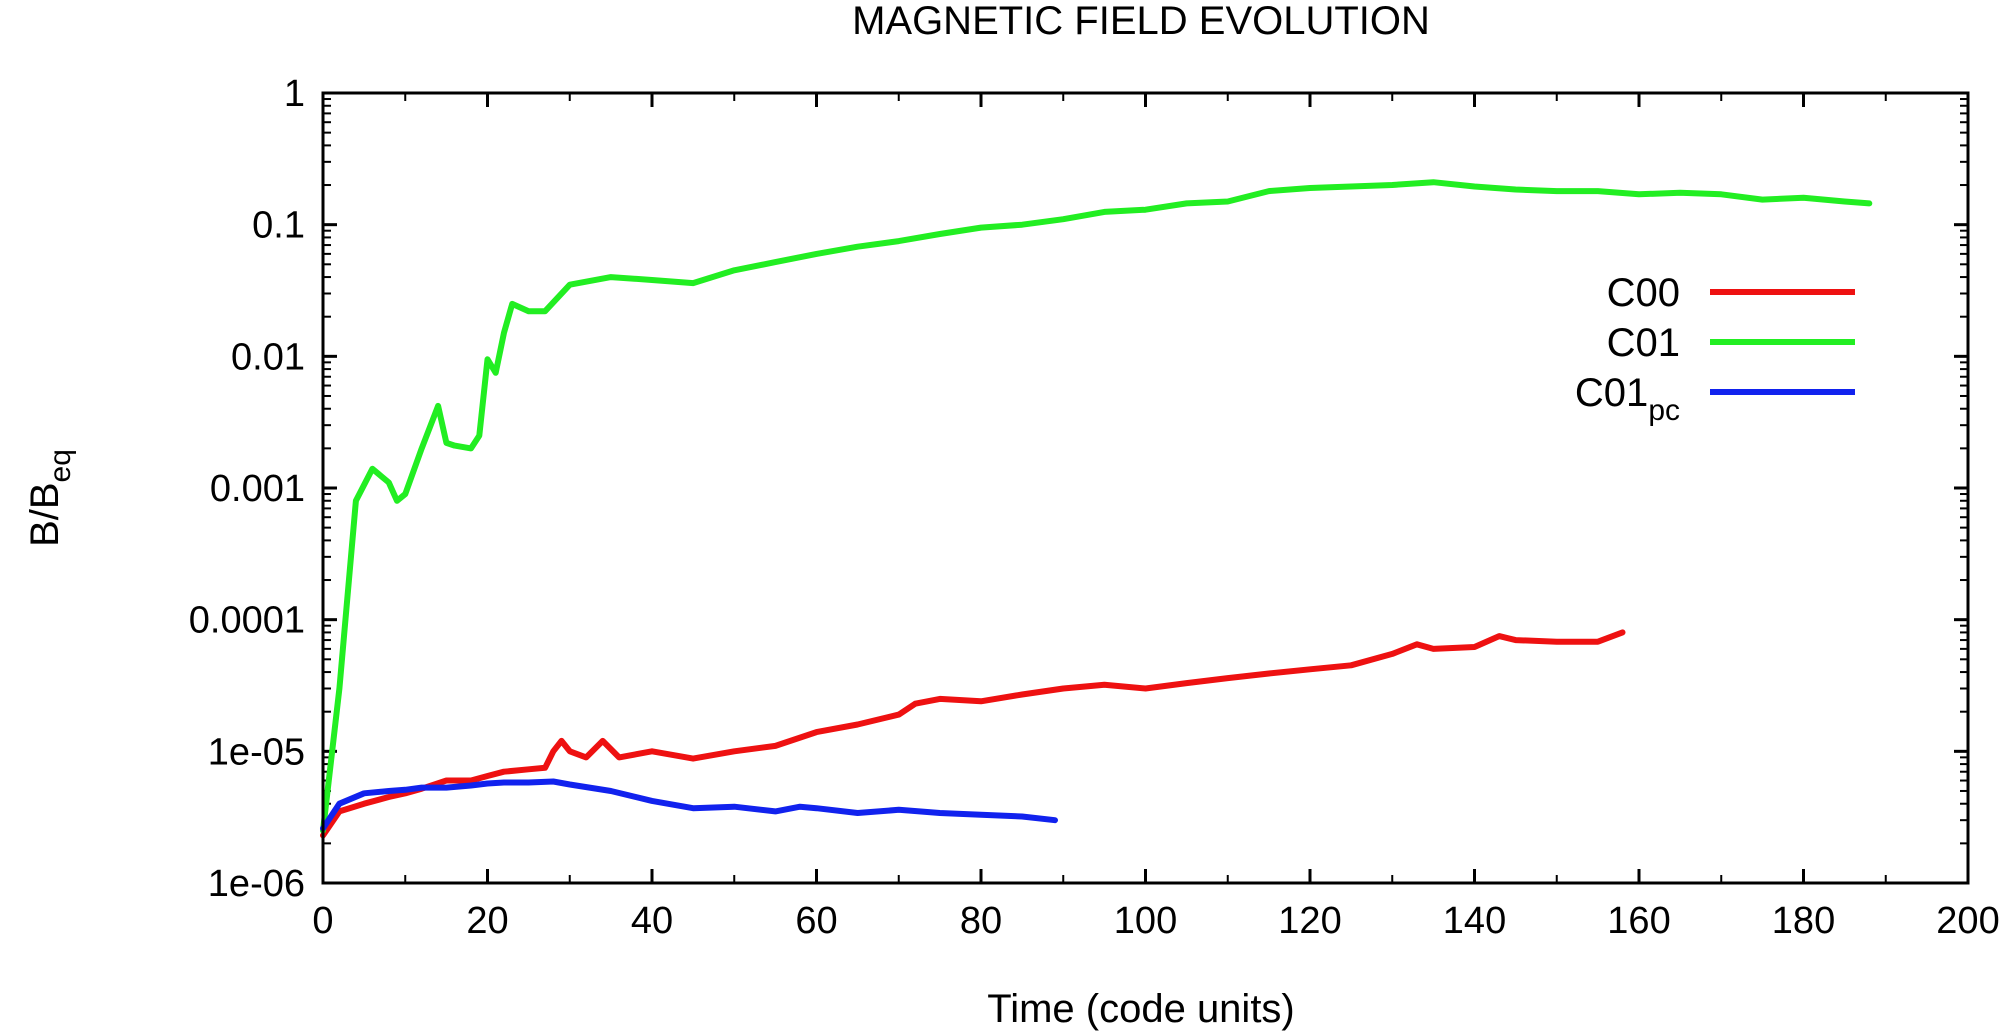 The height and width of the screenshot is (1034, 2016). Describe the element at coordinates (45, 514) in the screenshot. I see `y-axis-title-main: B/B` at that location.